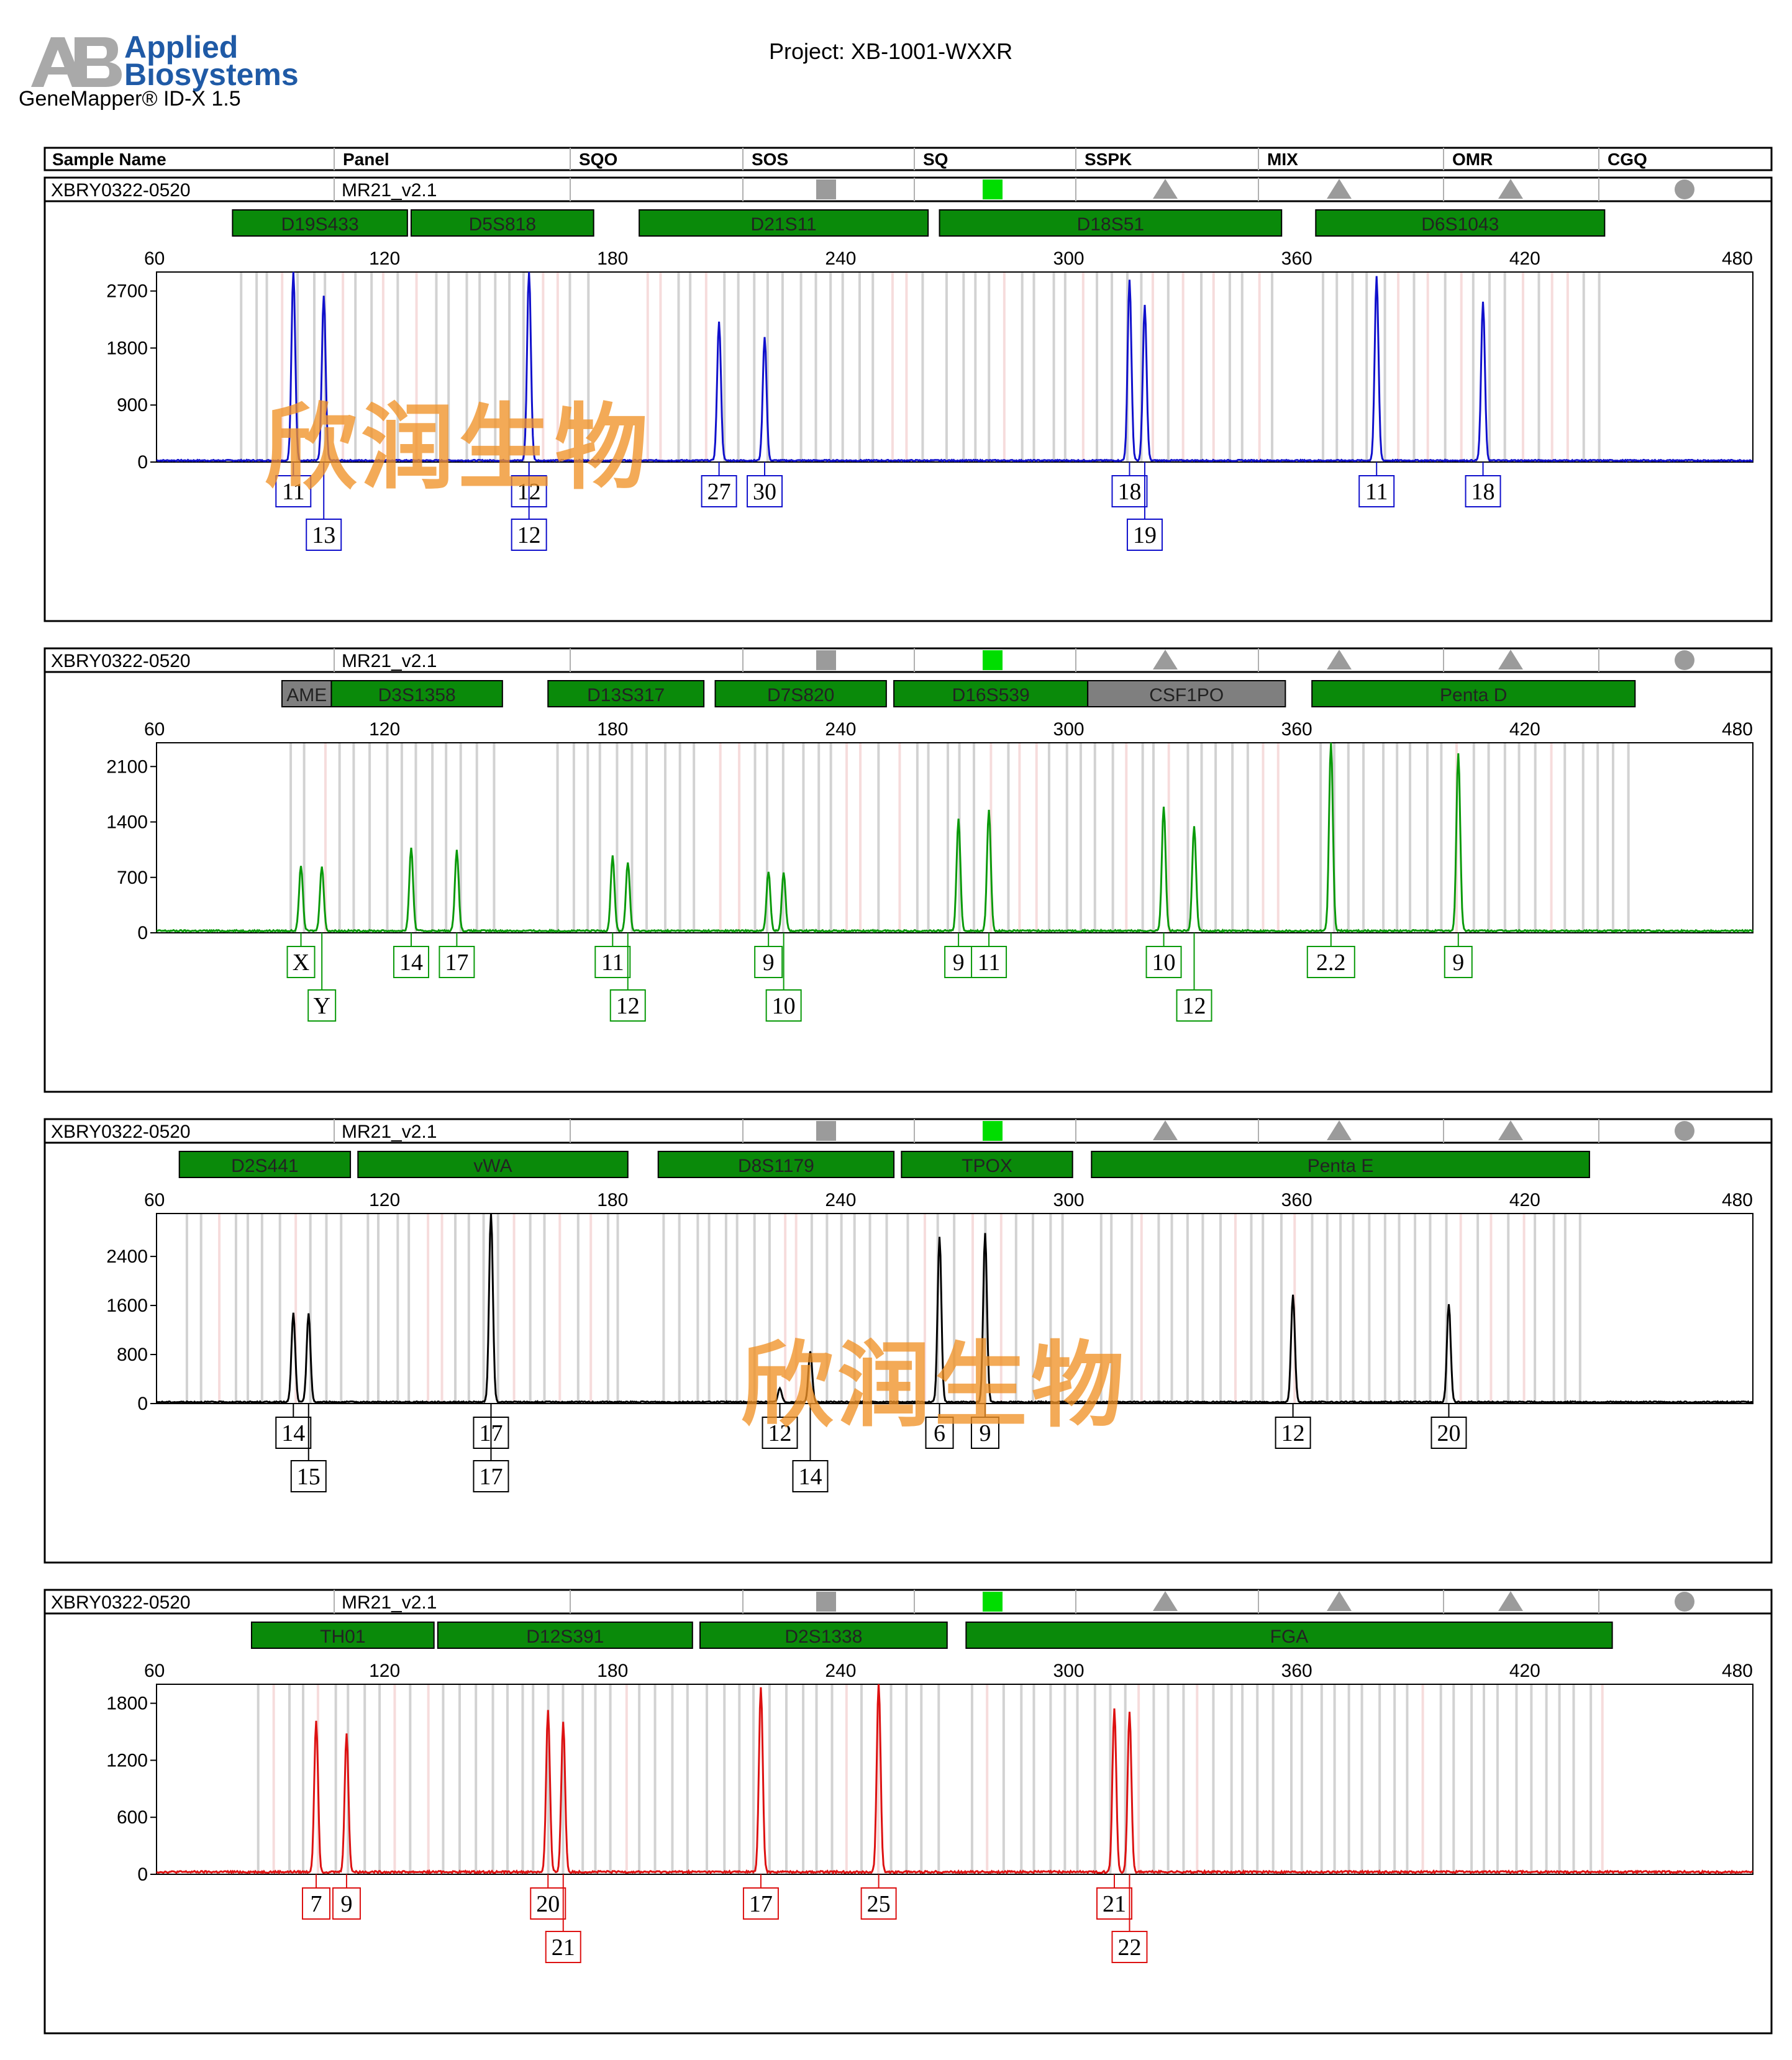 The image size is (1792, 2060). Describe the element at coordinates (1331, 963) in the screenshot. I see `allele-label: 2.2` at that location.